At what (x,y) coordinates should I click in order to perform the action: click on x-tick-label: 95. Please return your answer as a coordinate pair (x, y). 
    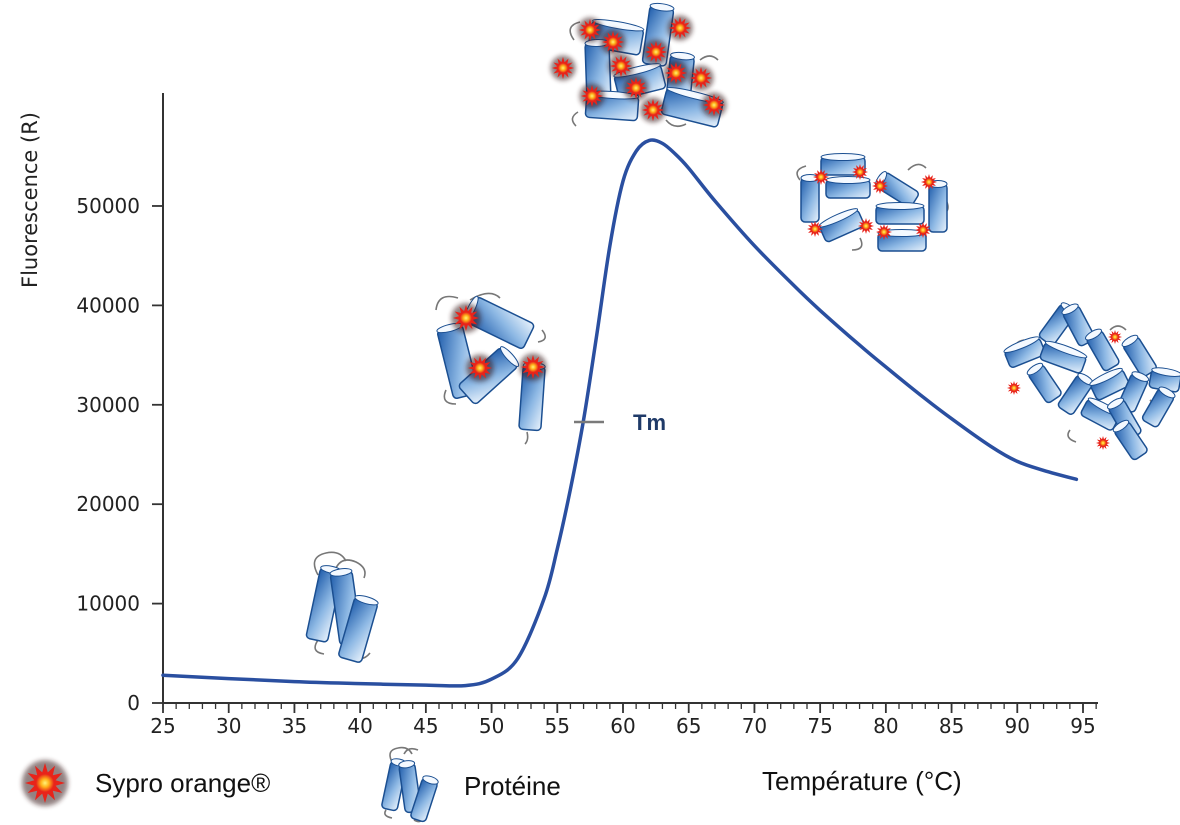
    Looking at the image, I should click on (1082, 726).